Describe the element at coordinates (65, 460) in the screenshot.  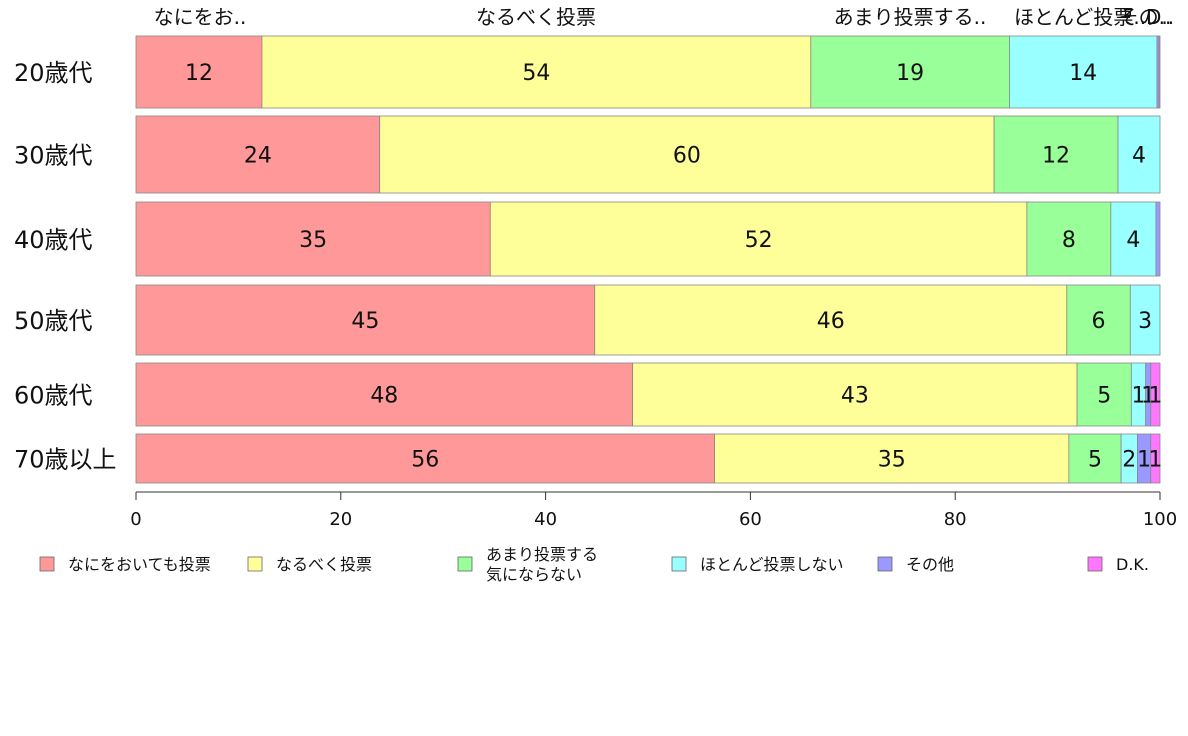
I see `row-label: 70歳以上` at that location.